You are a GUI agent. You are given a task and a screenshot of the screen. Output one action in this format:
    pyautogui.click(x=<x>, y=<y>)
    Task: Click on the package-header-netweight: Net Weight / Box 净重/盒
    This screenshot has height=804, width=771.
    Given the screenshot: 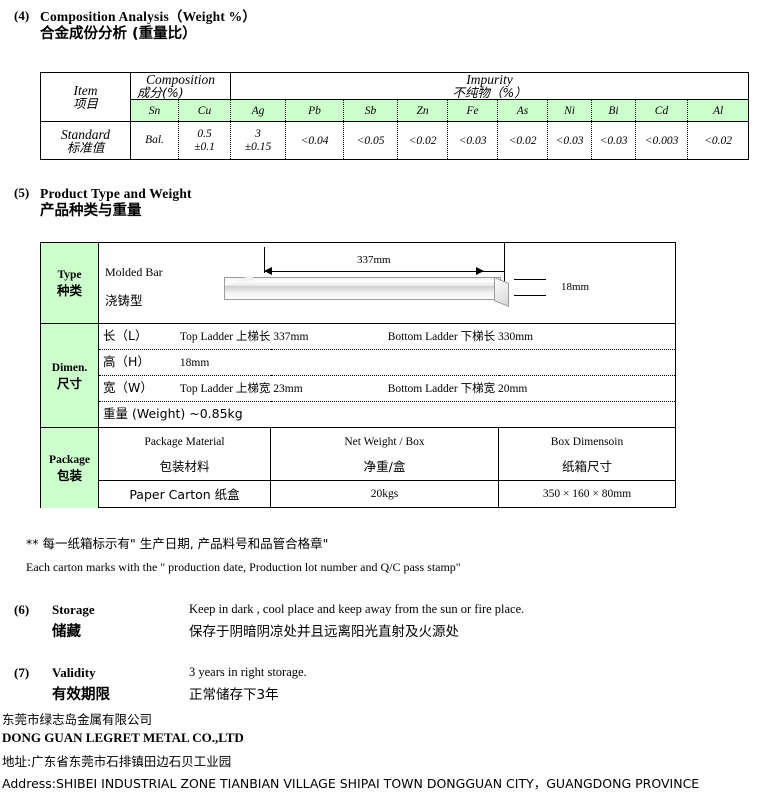 What is the action you would take?
    pyautogui.click(x=384, y=454)
    